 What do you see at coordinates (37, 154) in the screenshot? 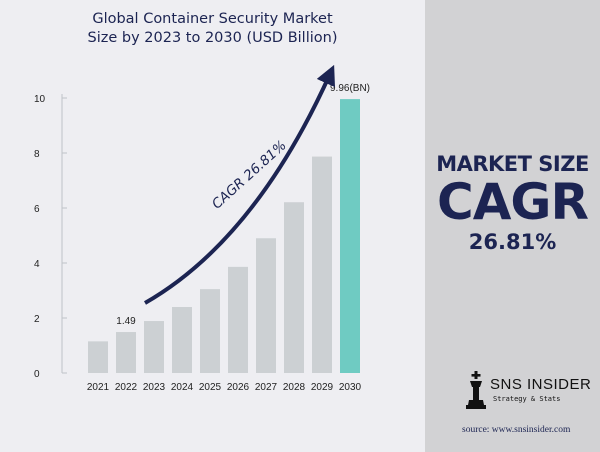
I see `y-tick-label: 8` at bounding box center [37, 154].